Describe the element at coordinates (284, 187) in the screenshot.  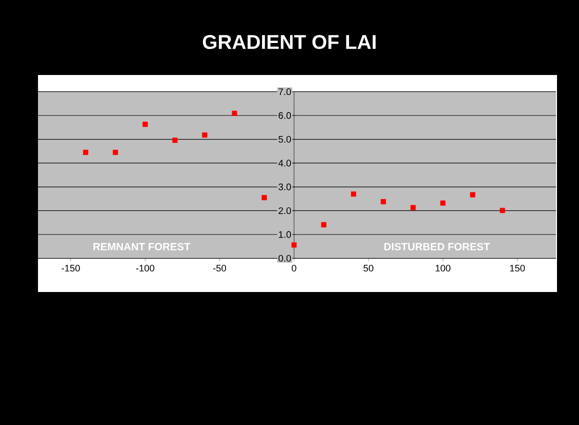
I see `y-tick-label: 3.0` at that location.